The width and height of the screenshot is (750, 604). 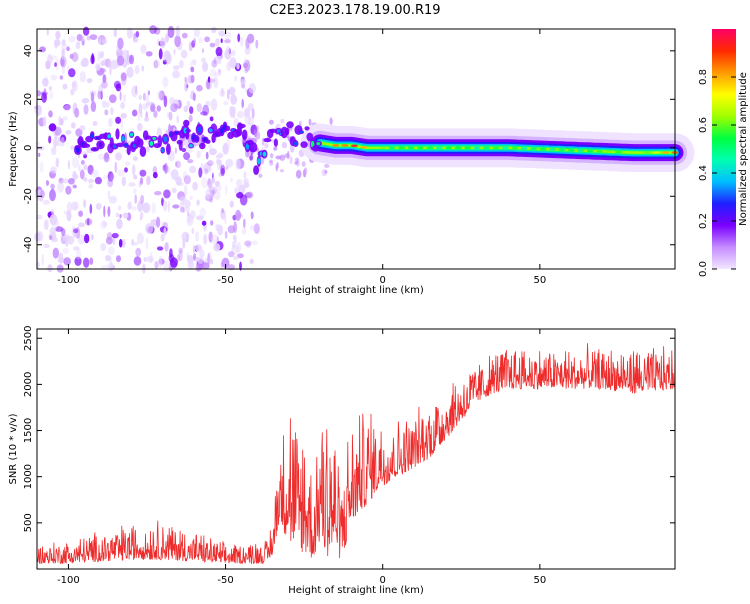 I want to click on colorbar-ticks: 0.0 0.2 0.4 0.6 0.8, so click(x=717, y=173).